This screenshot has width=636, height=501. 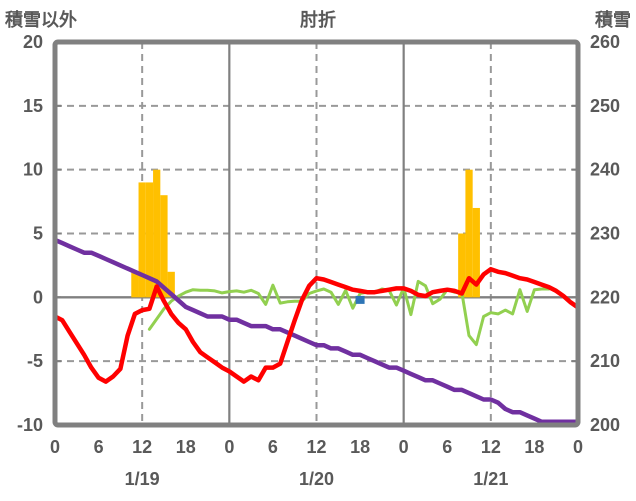 What do you see at coordinates (318, 20) in the screenshot?
I see `chart-title: 肘折` at bounding box center [318, 20].